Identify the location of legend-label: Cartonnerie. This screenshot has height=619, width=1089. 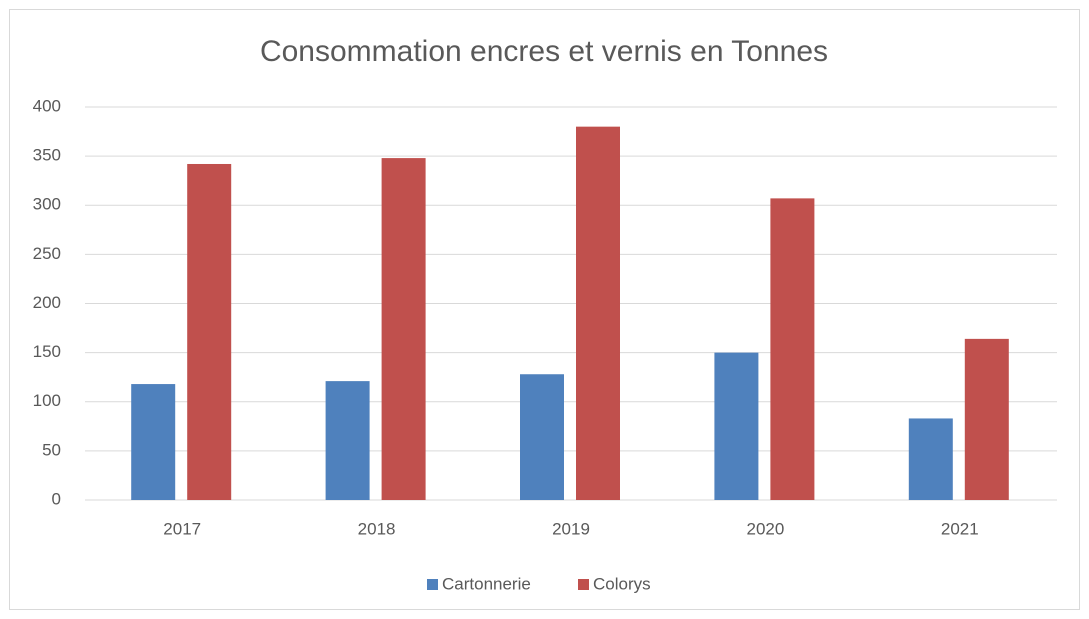
(486, 583).